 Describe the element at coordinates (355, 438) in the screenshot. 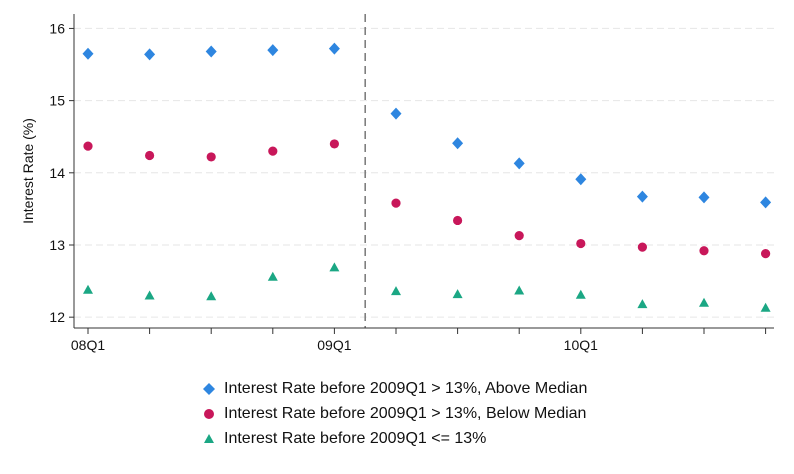

I see `legend-label: Interest Rate before 2009Q1 <= 13%` at that location.